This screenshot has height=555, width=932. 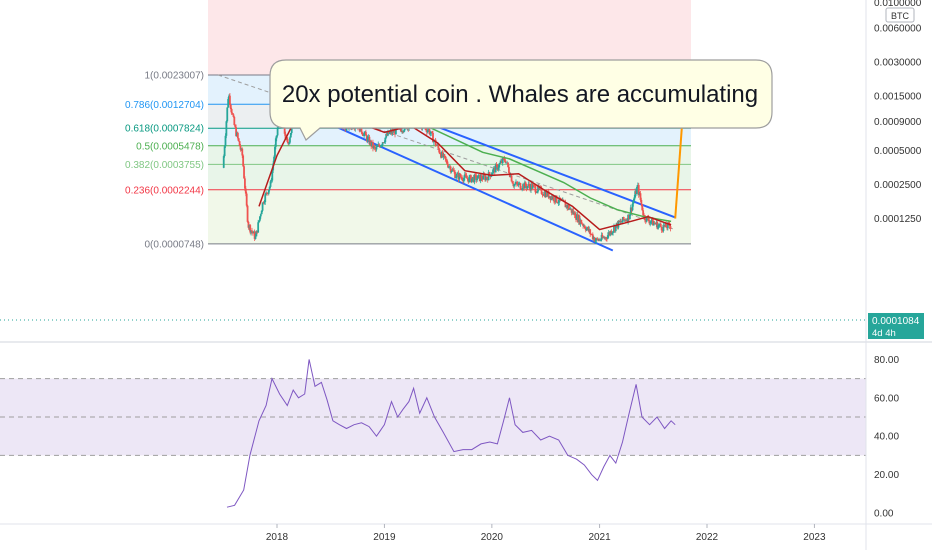 What do you see at coordinates (175, 76) in the screenshot?
I see `fib-label-1: 1(0.0023007)` at bounding box center [175, 76].